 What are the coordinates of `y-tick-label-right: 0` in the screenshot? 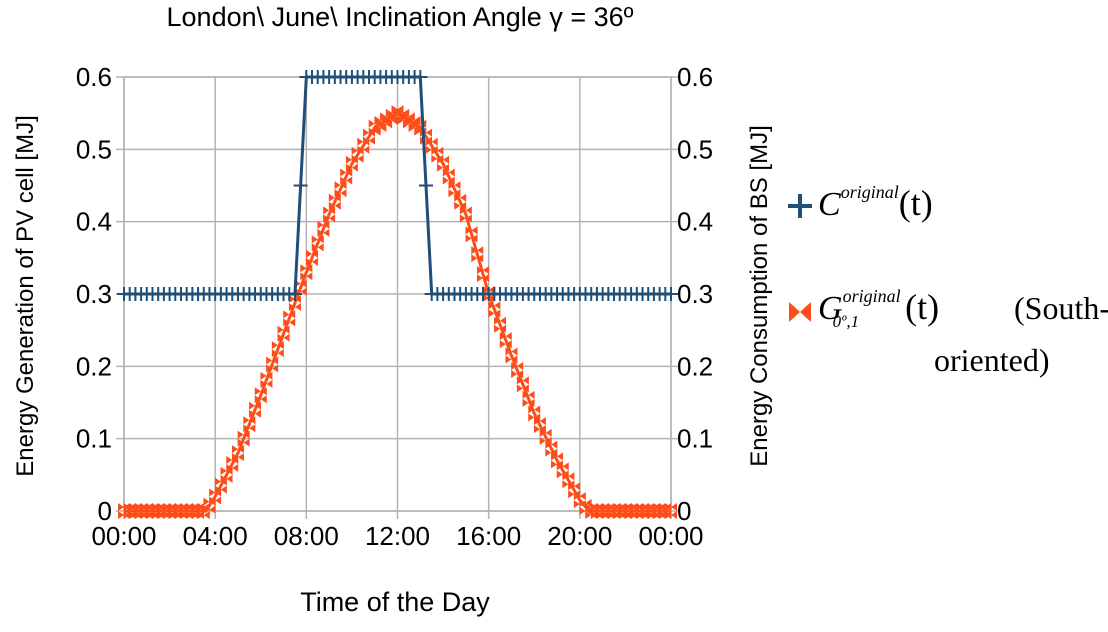 It's located at (684, 511).